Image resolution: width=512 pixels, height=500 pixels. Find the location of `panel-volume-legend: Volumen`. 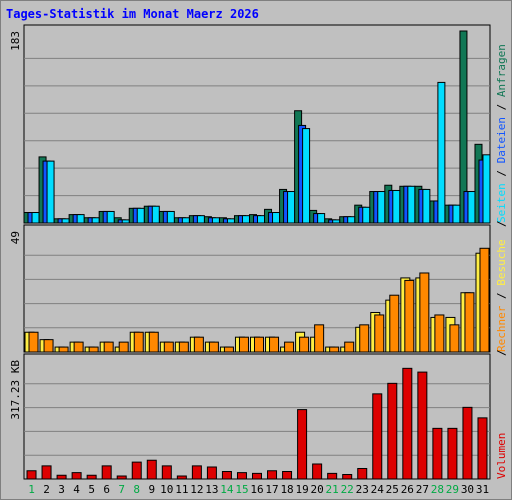

panel-volume-legend: Volumen is located at coordinates (501, 456).